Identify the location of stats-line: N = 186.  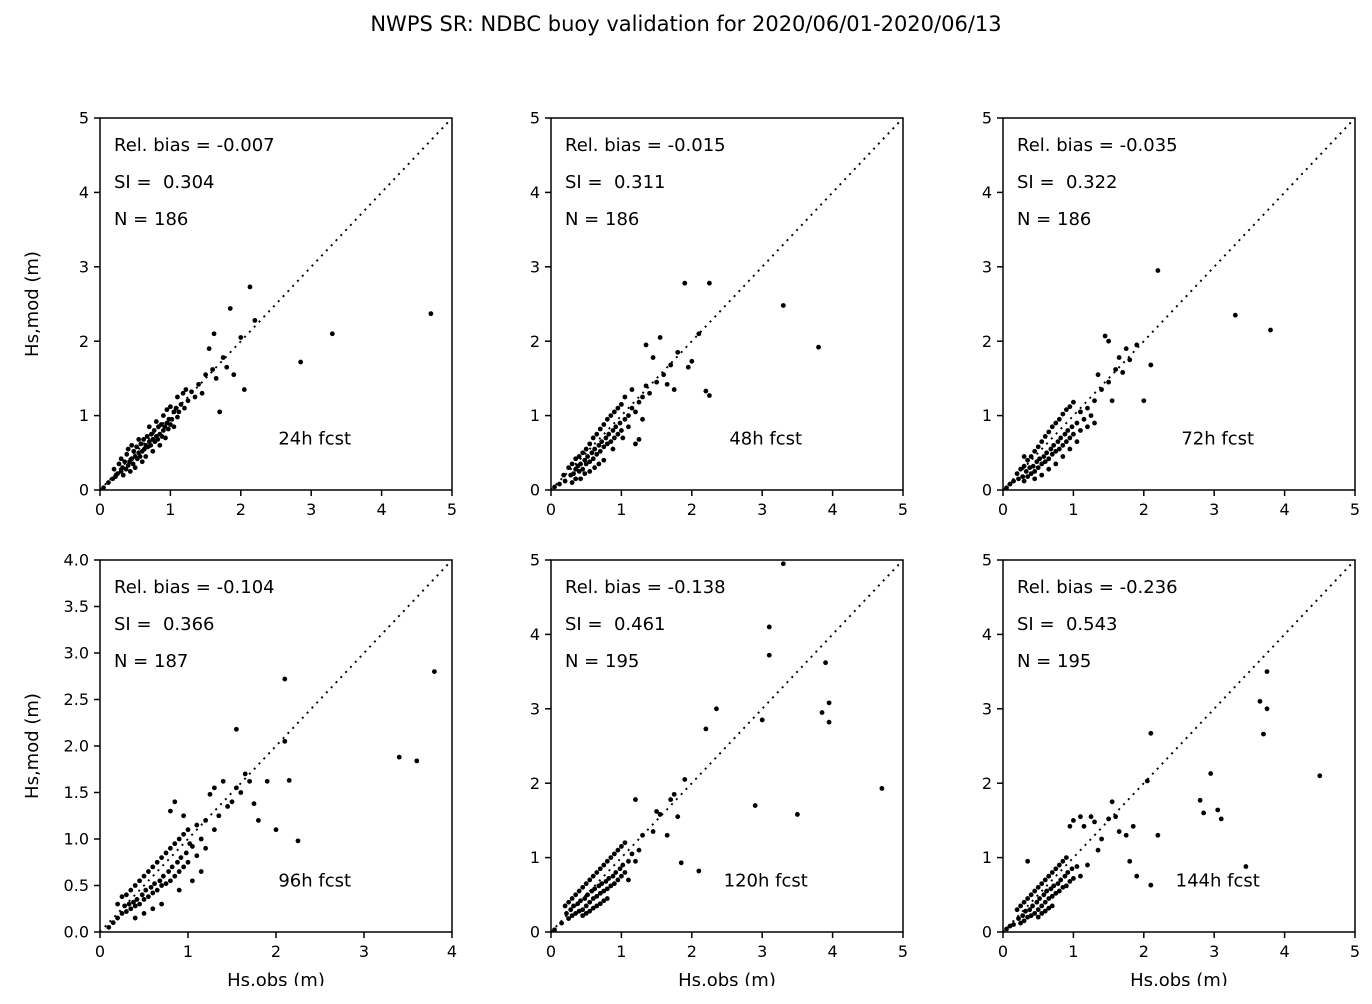
(151, 219).